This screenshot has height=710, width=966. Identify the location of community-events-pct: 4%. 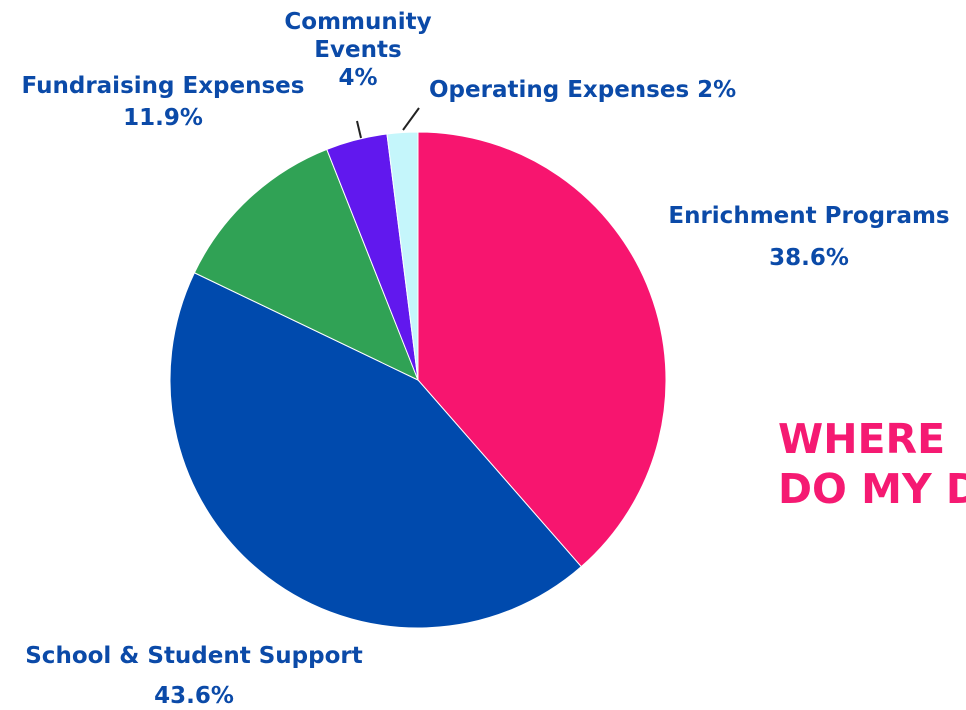
(358, 78).